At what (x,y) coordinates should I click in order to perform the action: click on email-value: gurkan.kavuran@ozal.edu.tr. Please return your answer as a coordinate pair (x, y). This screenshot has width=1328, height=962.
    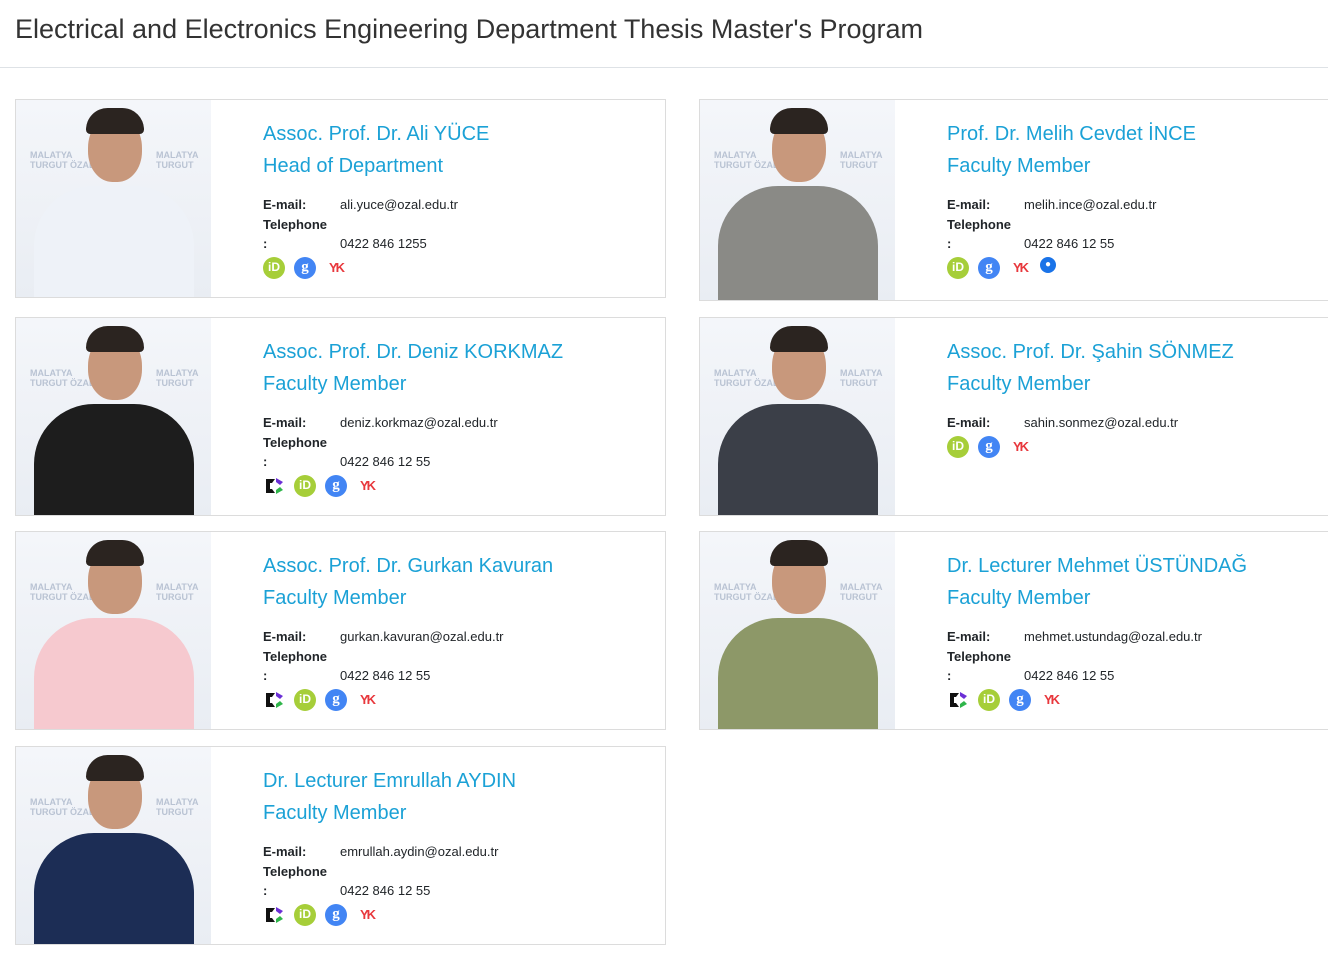
    Looking at the image, I should click on (422, 636).